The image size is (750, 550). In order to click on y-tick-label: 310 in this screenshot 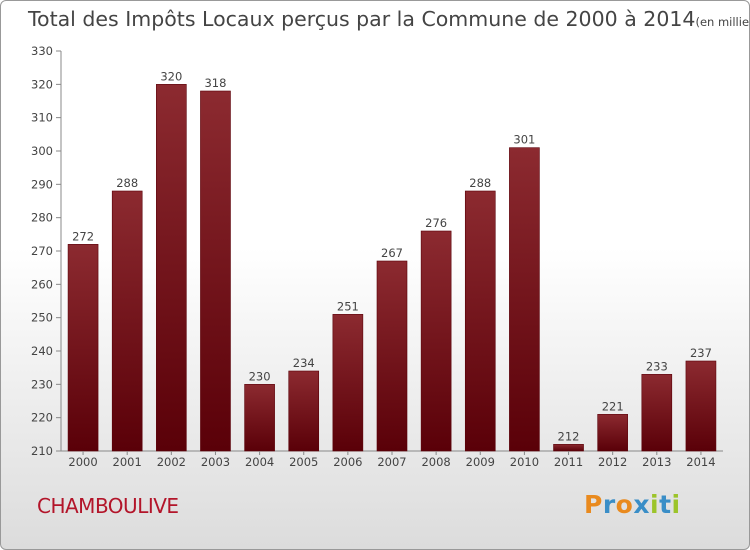, I will do `click(42, 118)`.